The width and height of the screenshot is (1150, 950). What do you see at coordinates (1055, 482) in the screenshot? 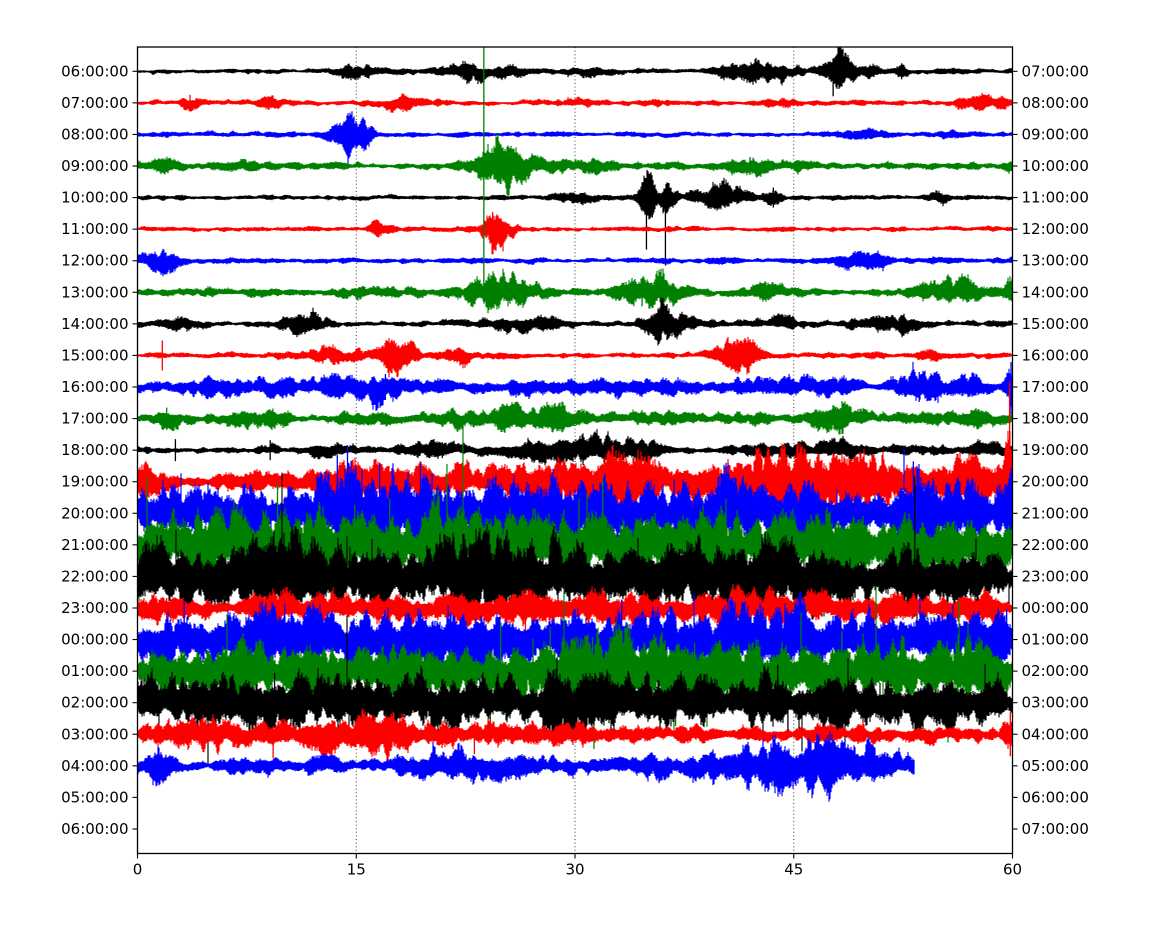
I see `right-axis-label: 20:00:00` at bounding box center [1055, 482].